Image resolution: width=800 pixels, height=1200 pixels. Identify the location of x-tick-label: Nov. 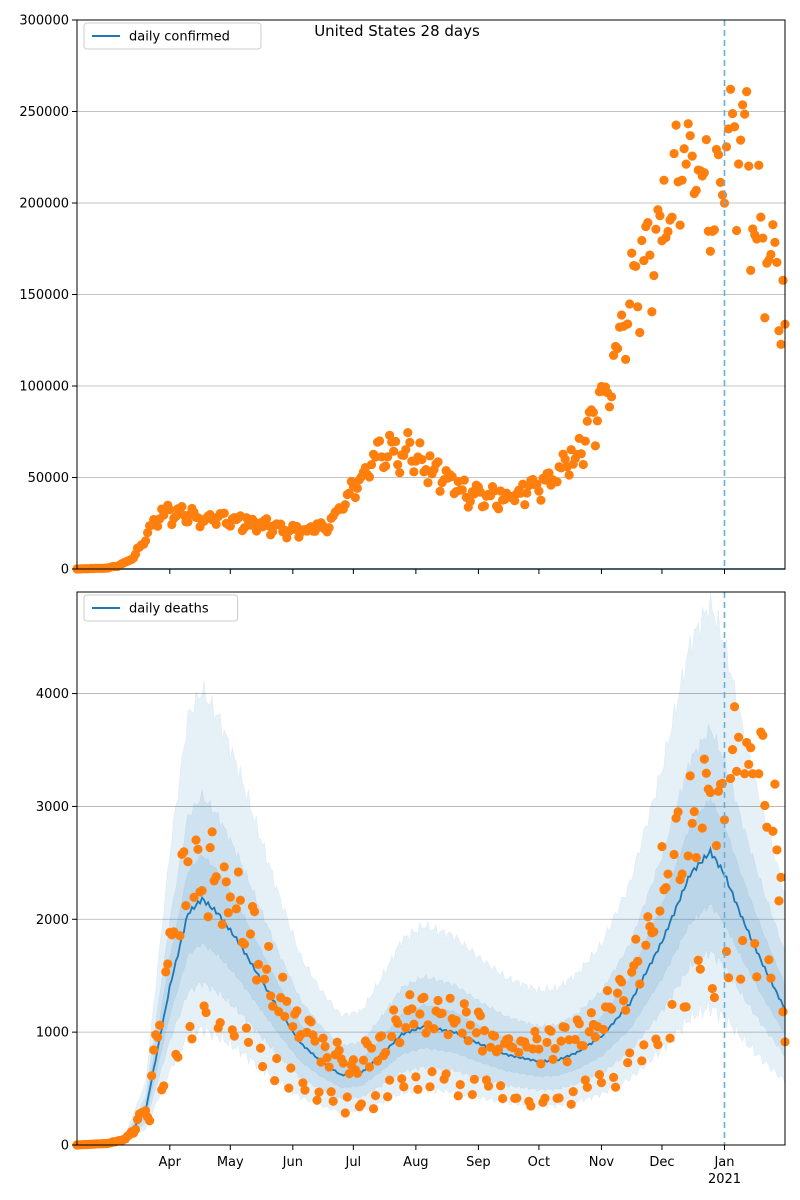
(602, 1162).